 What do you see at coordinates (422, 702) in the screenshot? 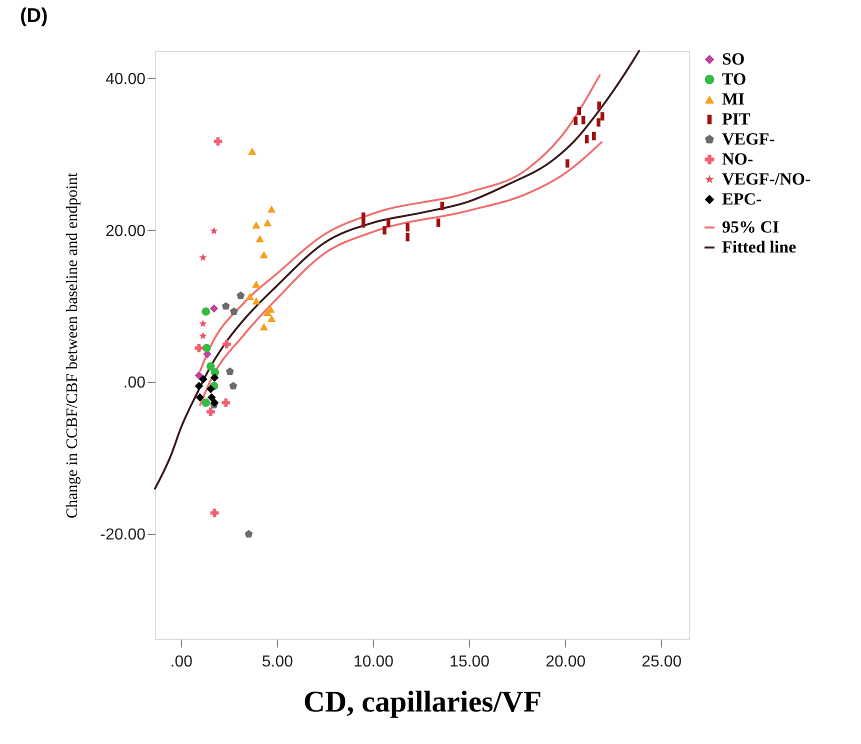
I see `x-axis-title: CD, capillaries/VF` at bounding box center [422, 702].